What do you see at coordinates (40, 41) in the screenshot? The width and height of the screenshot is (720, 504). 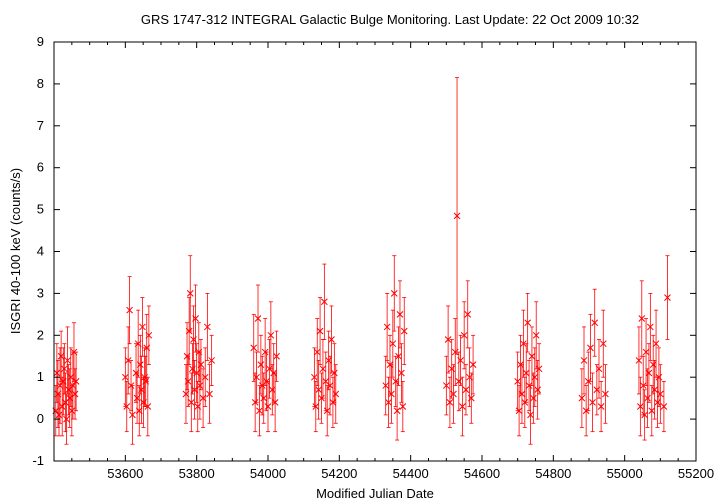 I see `y-tick-label: 9` at bounding box center [40, 41].